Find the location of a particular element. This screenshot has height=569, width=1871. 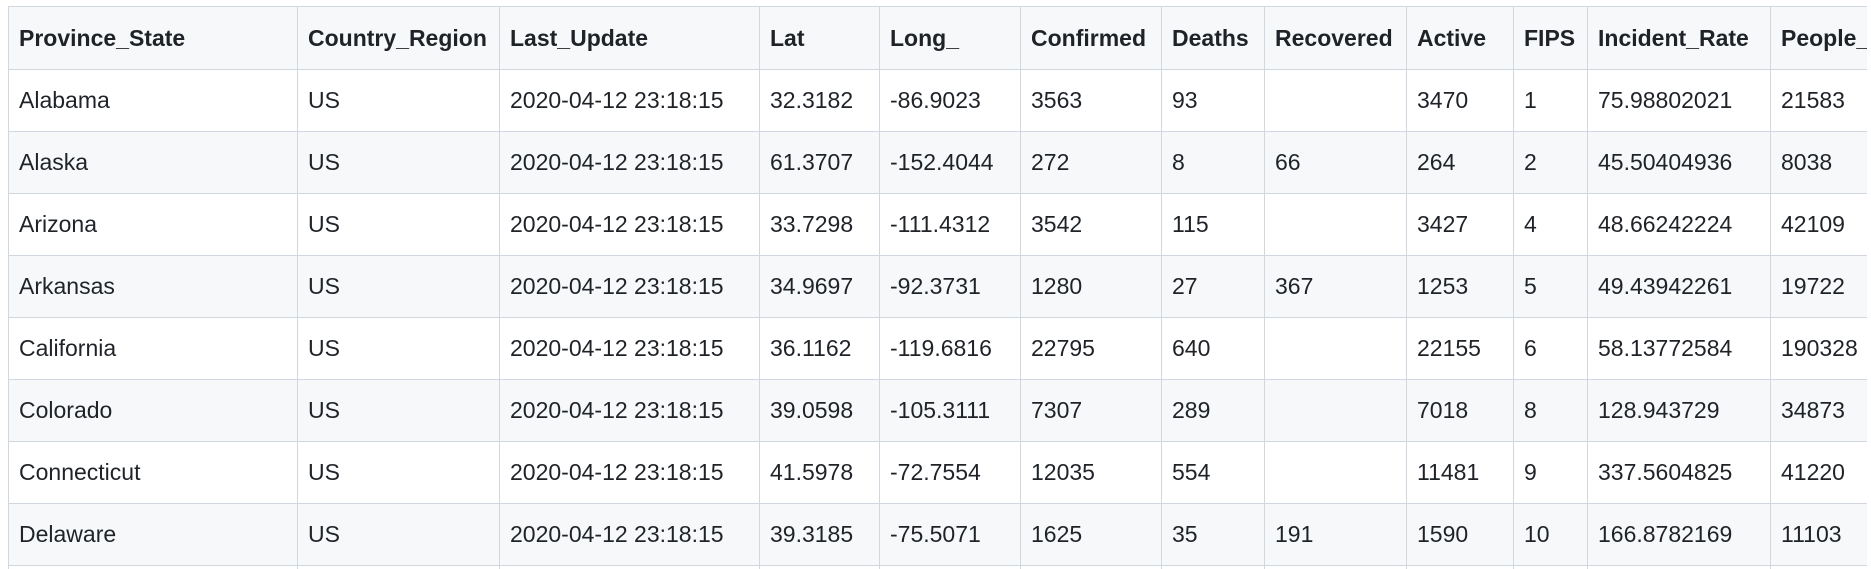

table-cell: 66 is located at coordinates (1335, 162).